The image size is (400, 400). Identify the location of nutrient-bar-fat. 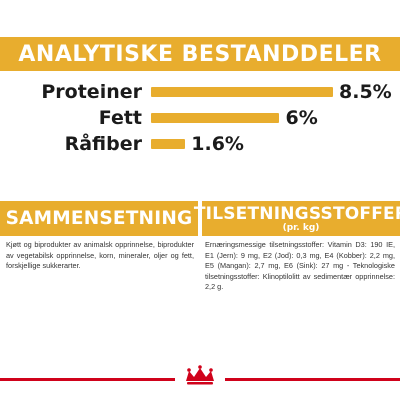
(215, 118).